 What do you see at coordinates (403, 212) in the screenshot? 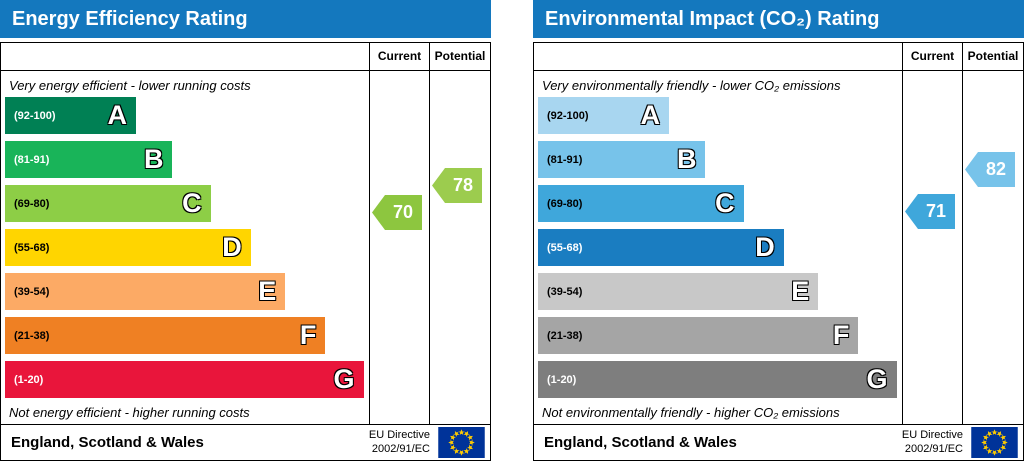
I see `current-rating-value: 70` at bounding box center [403, 212].